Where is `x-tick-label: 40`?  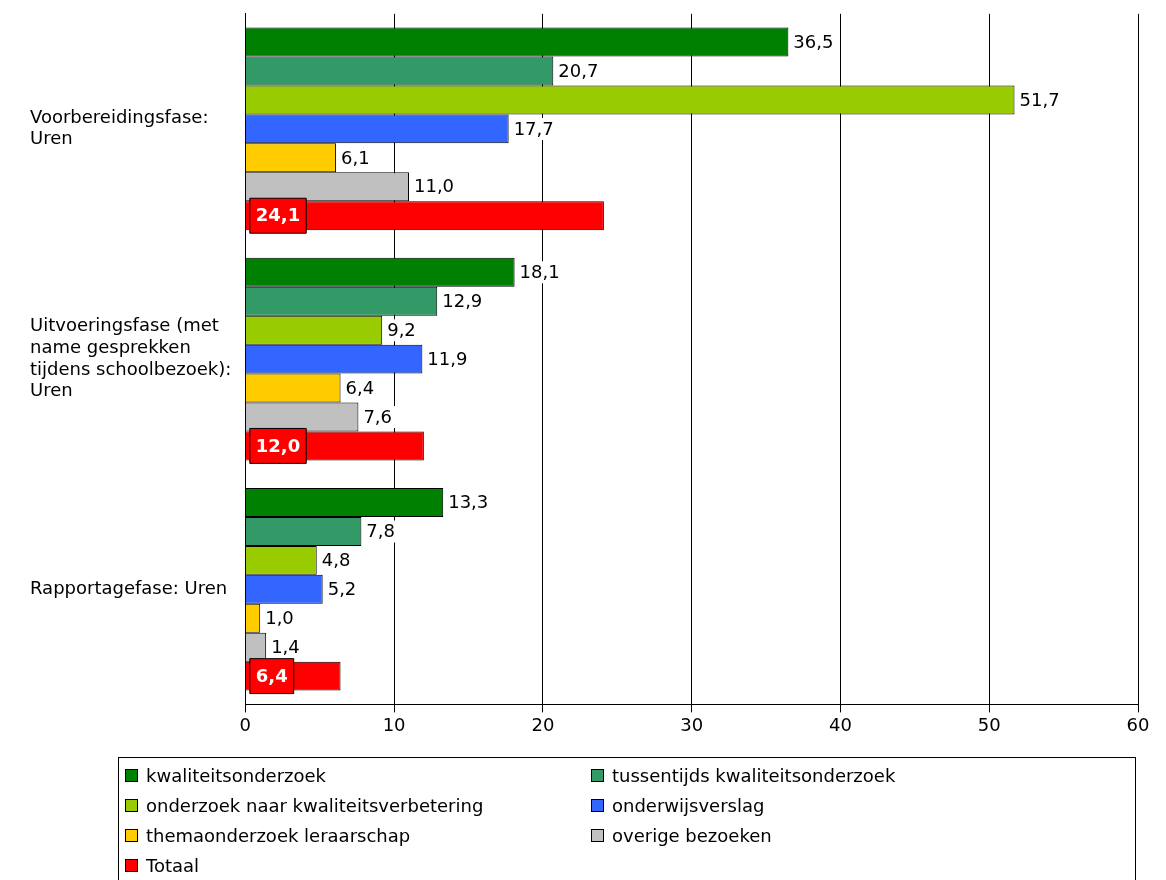 x-tick-label: 40 is located at coordinates (840, 724).